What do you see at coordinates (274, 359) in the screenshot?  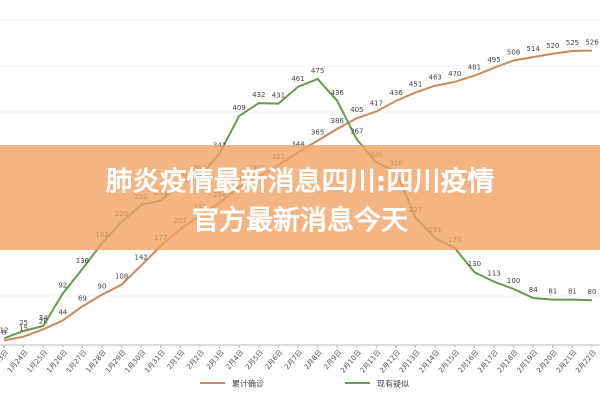 I see `x-tick-label: 2月6日` at bounding box center [274, 359].